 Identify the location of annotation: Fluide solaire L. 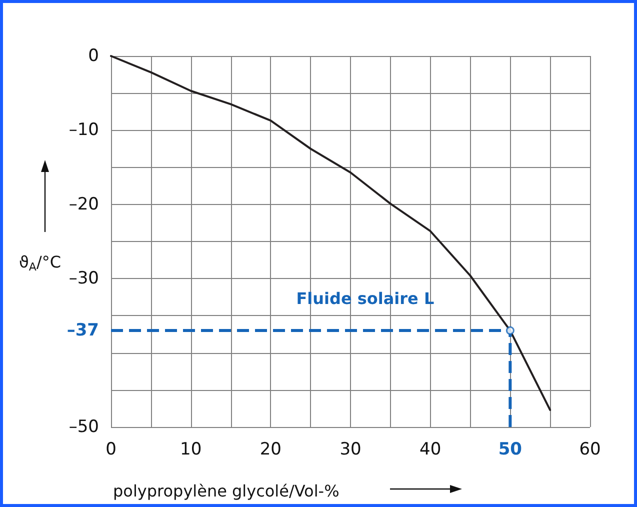
(365, 298).